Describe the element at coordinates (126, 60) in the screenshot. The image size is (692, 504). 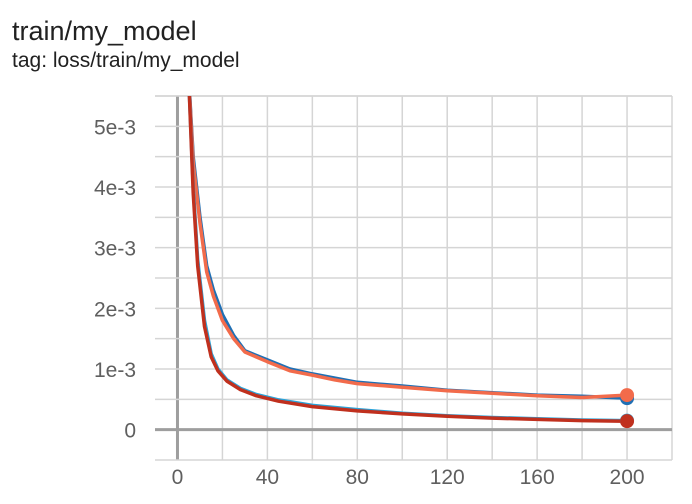
I see `chart-tag: tag: loss/train/my_model` at that location.